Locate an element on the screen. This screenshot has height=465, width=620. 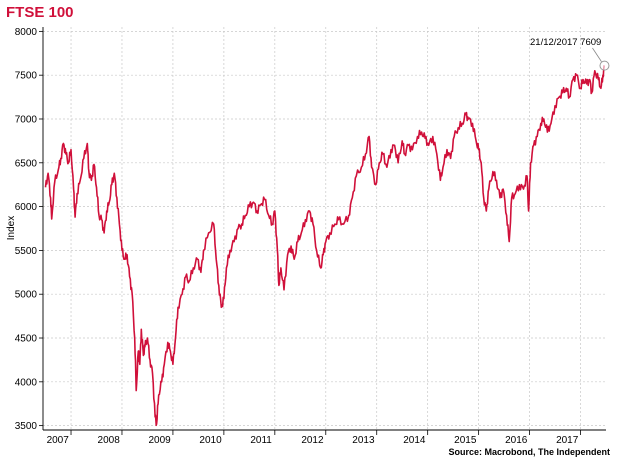
x-tick-label: 2015 is located at coordinates (465, 440).